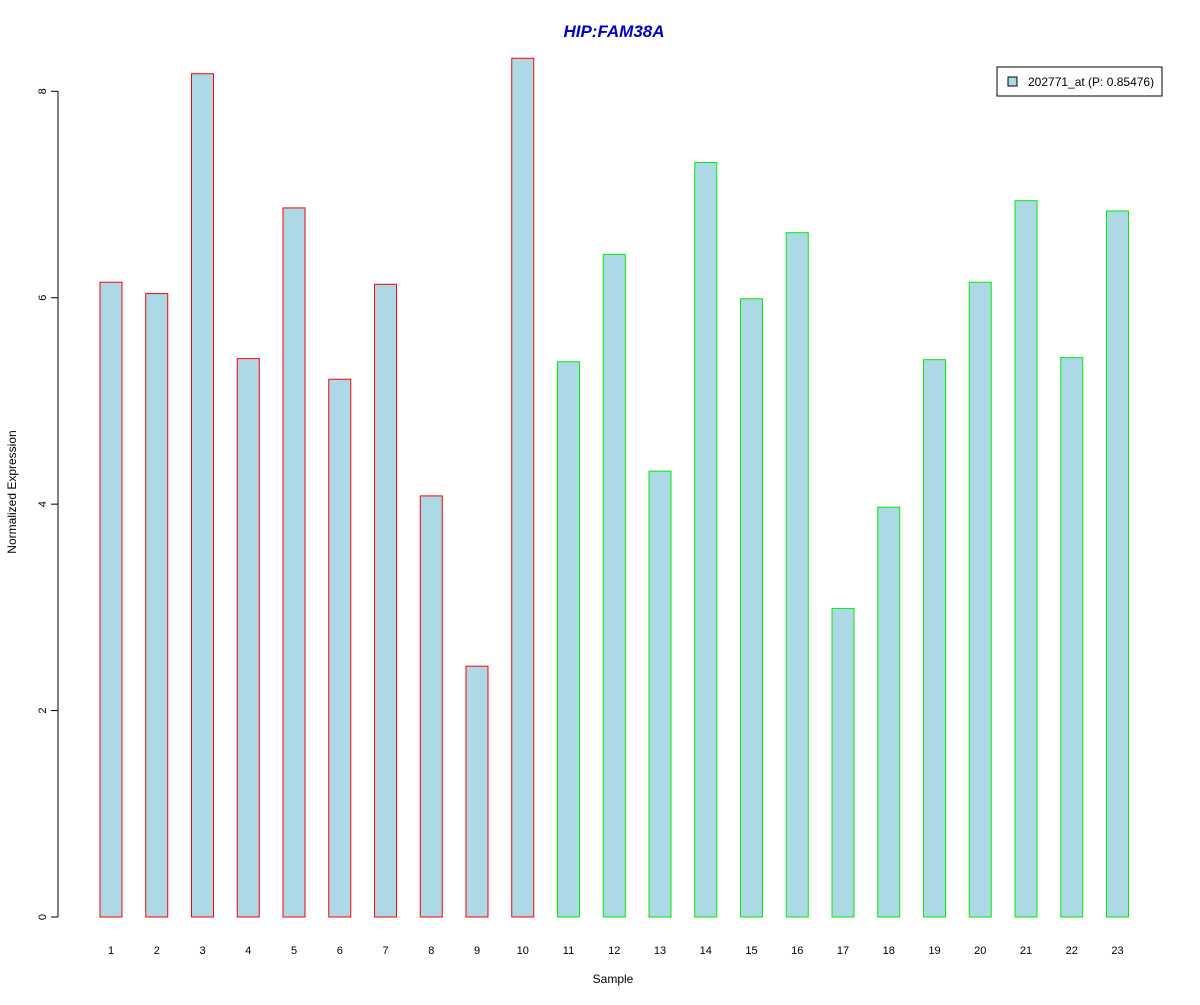 The height and width of the screenshot is (1005, 1200). Describe the element at coordinates (613, 31) in the screenshot. I see `chart-title: HIP:FAM38A` at that location.